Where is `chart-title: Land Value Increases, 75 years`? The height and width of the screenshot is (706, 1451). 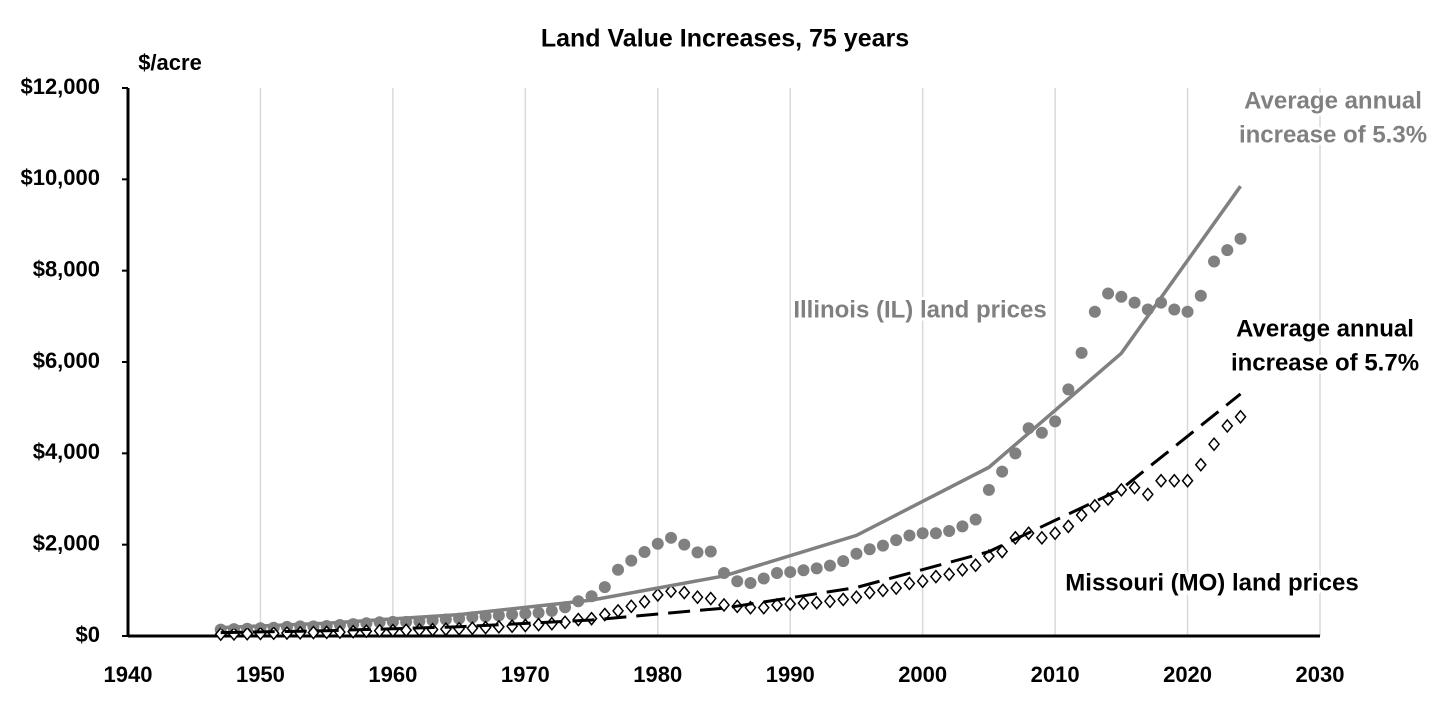
chart-title: Land Value Increases, 75 years is located at coordinates (725, 39).